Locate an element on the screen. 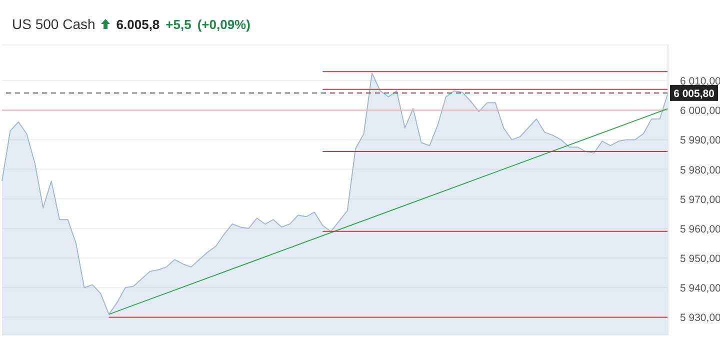 This screenshot has width=720, height=340. text: +5,5 is located at coordinates (179, 24).